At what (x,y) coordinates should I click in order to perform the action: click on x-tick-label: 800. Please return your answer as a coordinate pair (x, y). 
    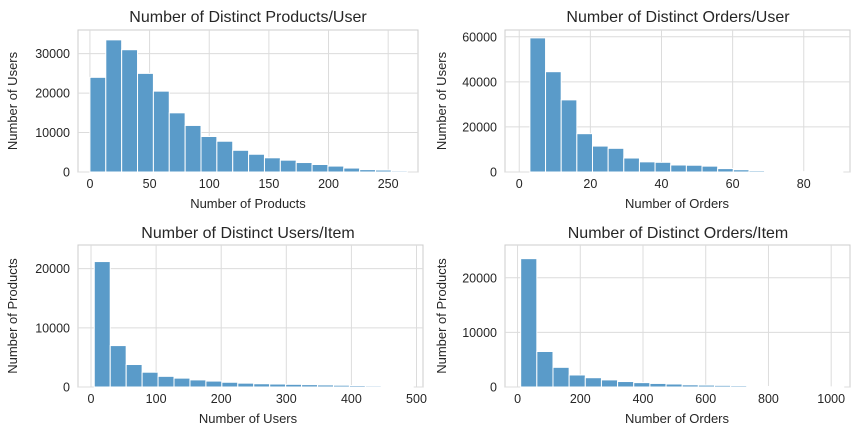
    Looking at the image, I should click on (768, 399).